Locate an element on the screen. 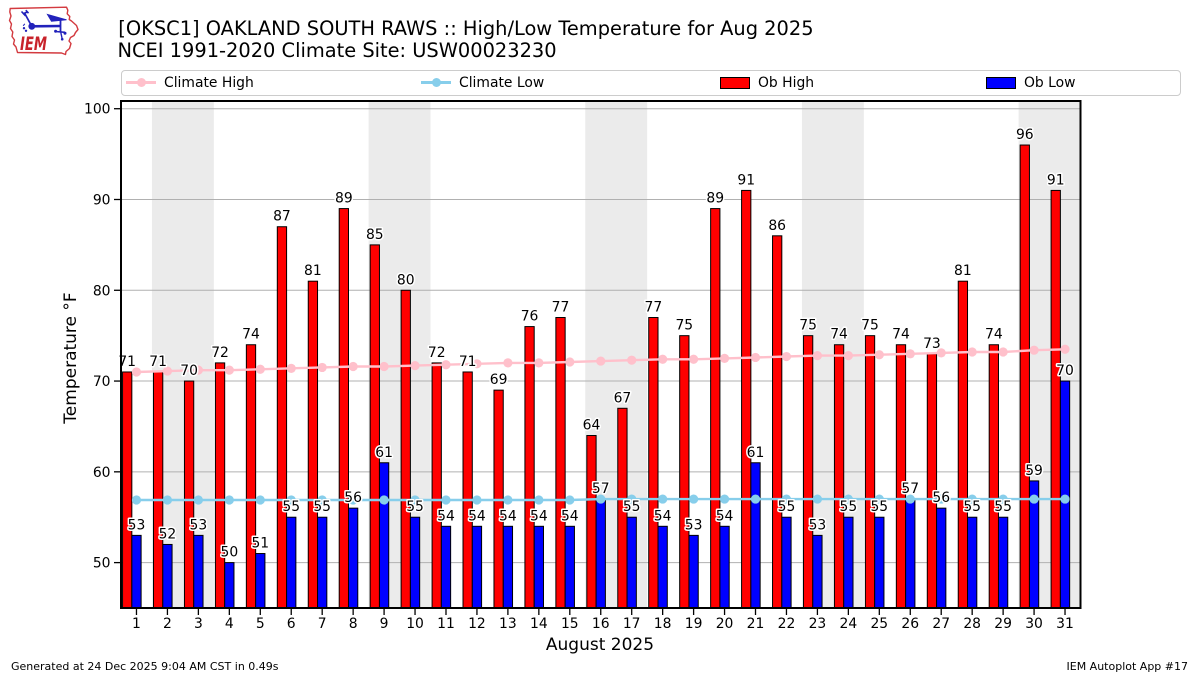 This screenshot has width=1200, height=675. autoplot-app-stamp: IEM Autoplot App #17 is located at coordinates (1127, 666).